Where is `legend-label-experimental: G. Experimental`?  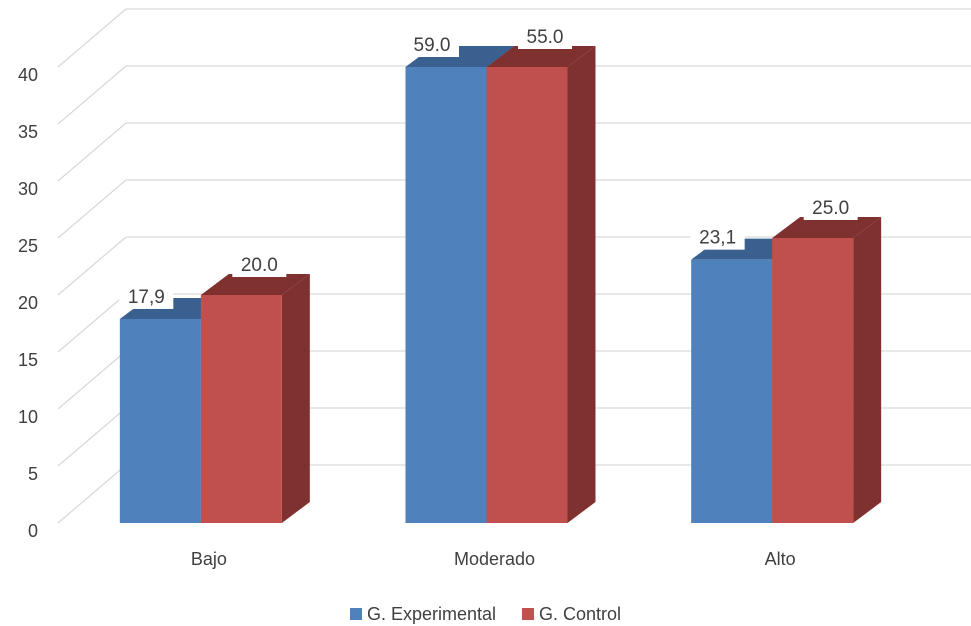
legend-label-experimental: G. Experimental is located at coordinates (431, 613).